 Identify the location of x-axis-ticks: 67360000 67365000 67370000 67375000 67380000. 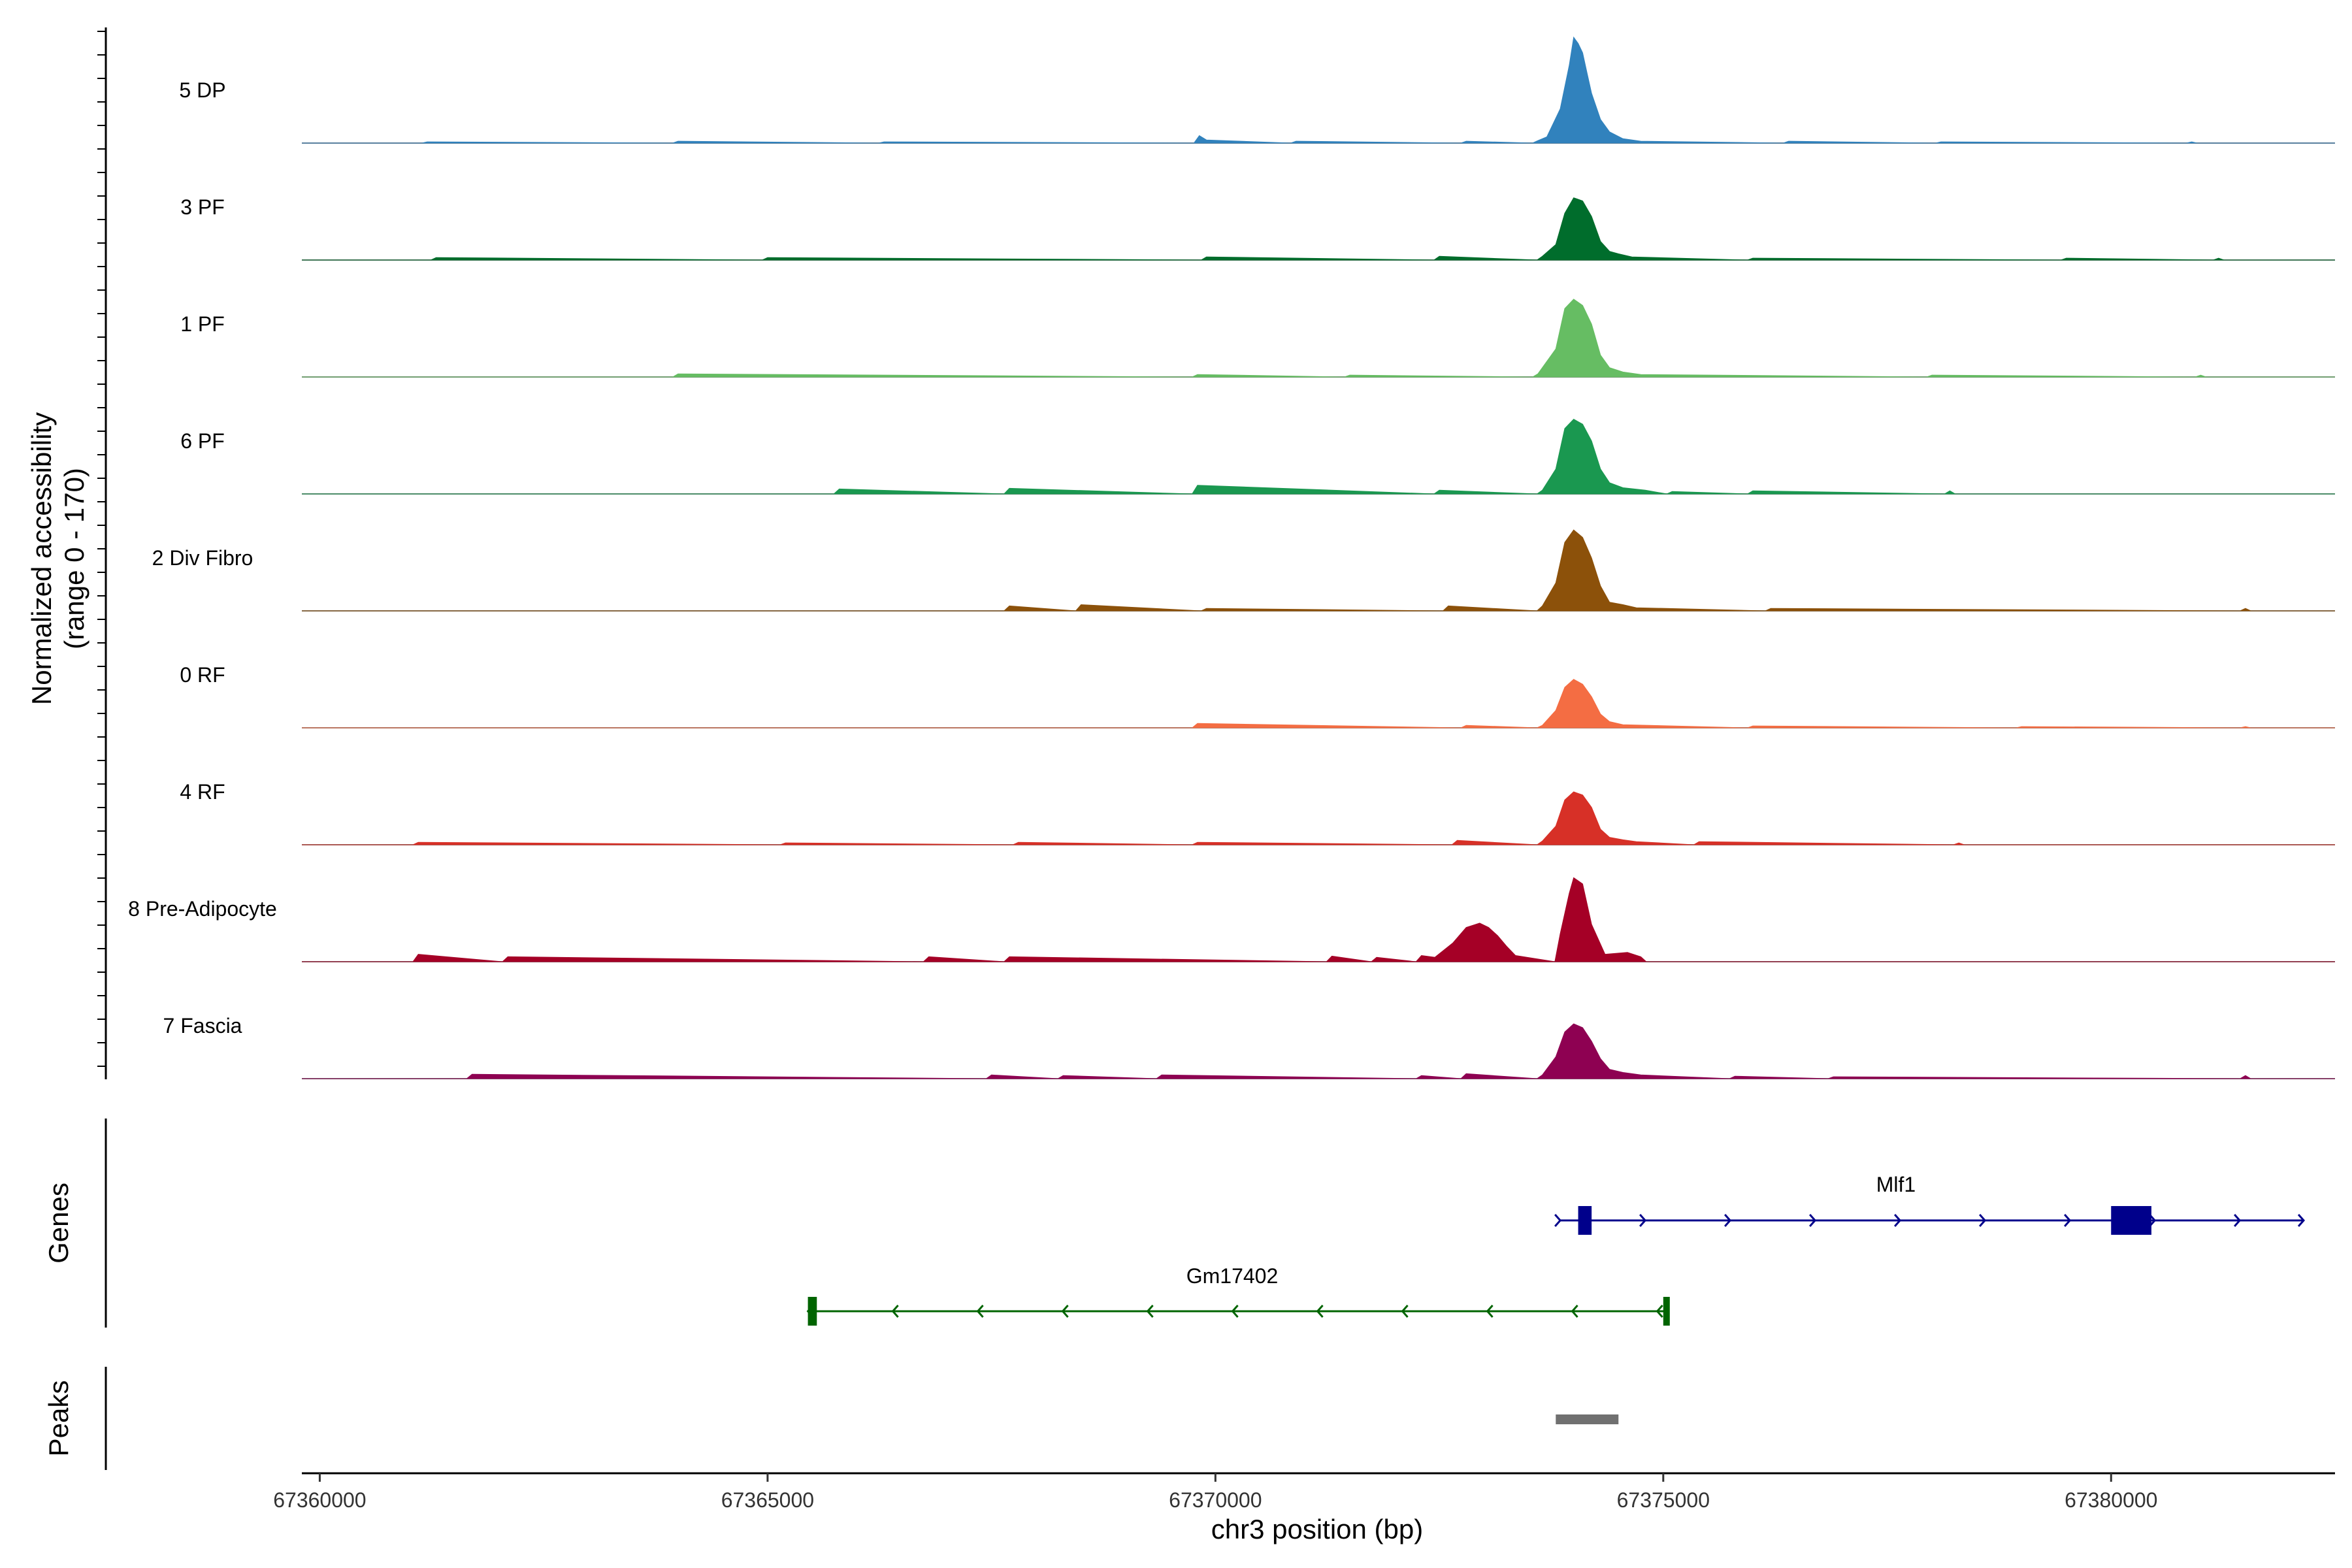
(1215, 1492).